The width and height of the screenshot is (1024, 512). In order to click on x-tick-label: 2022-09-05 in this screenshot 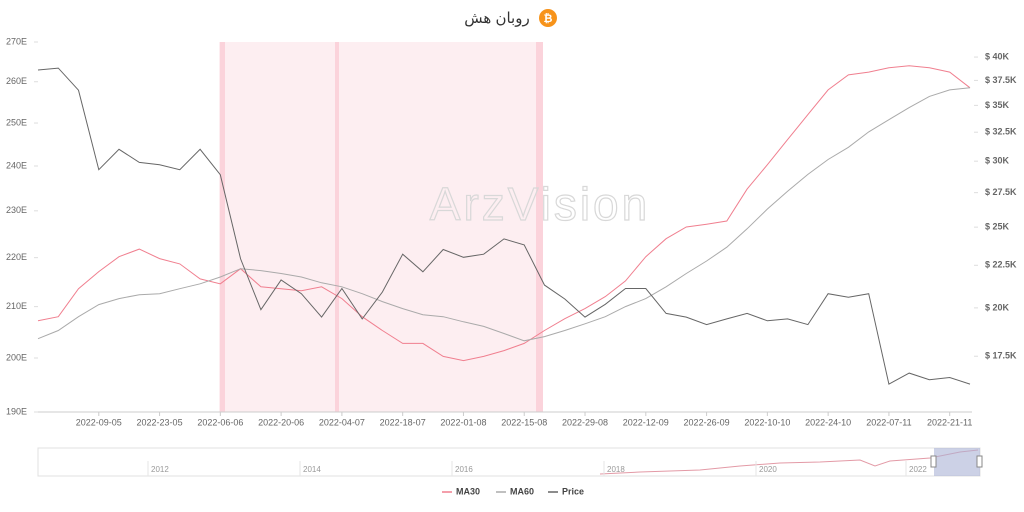, I will do `click(99, 422)`.